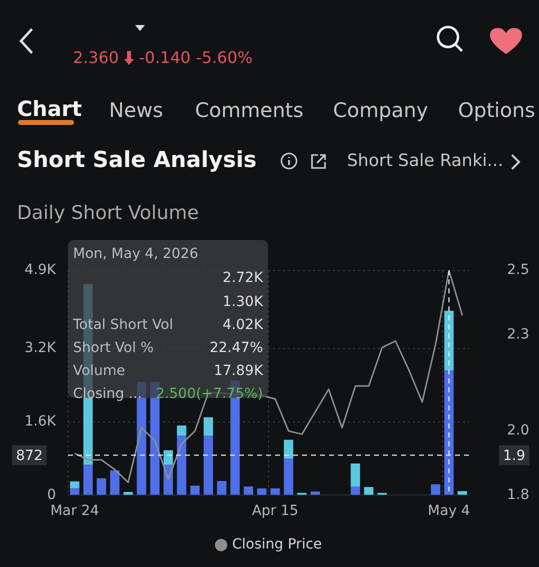 Image resolution: width=539 pixels, height=567 pixels. What do you see at coordinates (249, 110) in the screenshot?
I see `text: Comments` at bounding box center [249, 110].